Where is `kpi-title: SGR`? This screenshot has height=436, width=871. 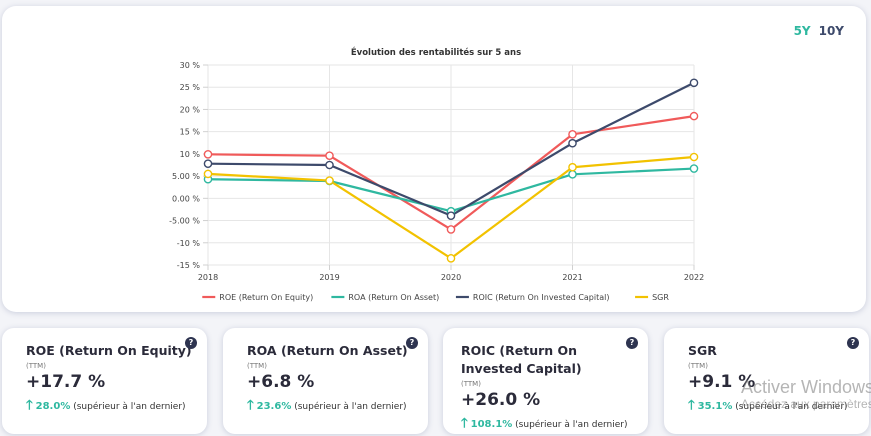
kpi-title: SGR is located at coordinates (702, 350).